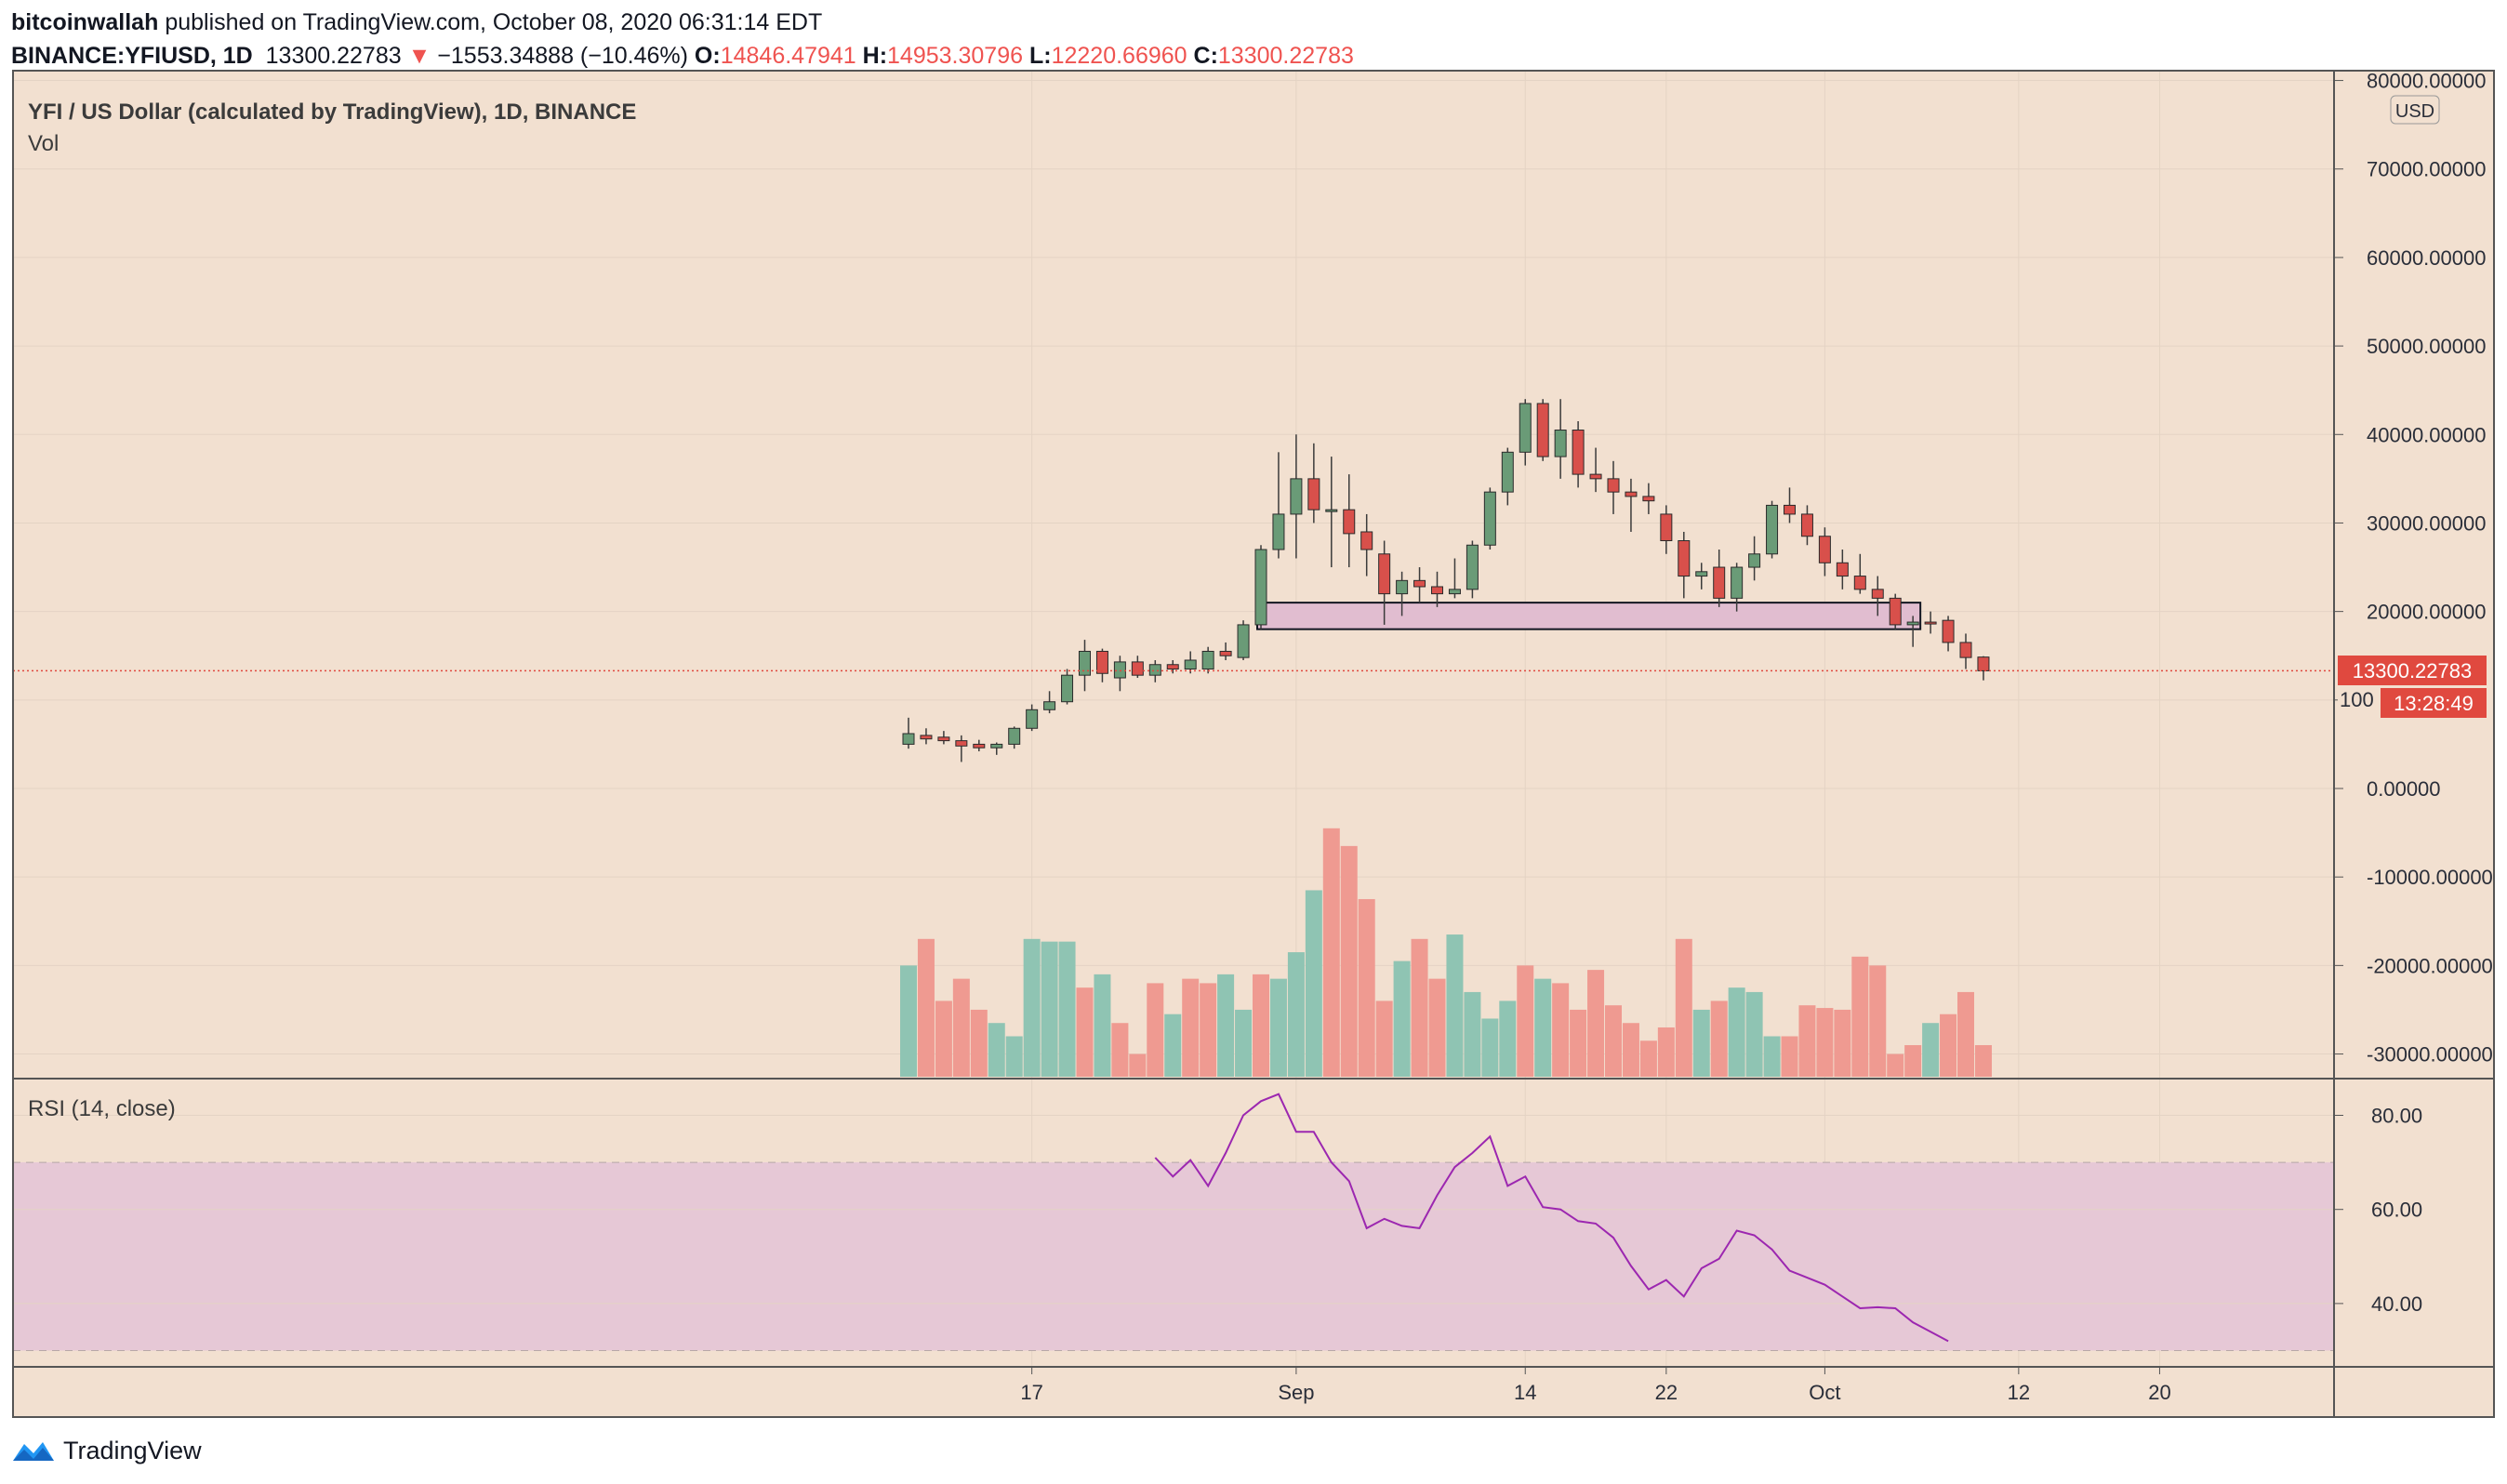 The image size is (2507, 1484). I want to click on time-axis-label: 22, so click(1666, 1392).